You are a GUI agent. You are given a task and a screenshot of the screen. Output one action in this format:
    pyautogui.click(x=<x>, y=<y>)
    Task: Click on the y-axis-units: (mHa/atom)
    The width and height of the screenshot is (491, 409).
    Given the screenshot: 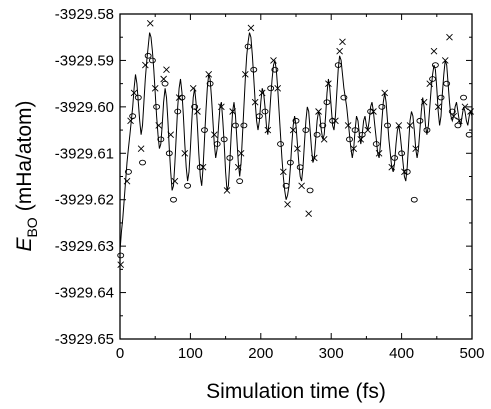 What is the action you would take?
    pyautogui.click(x=24, y=155)
    